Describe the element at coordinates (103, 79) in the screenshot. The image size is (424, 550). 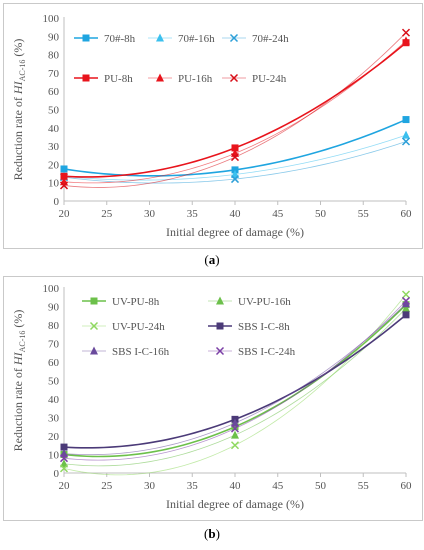
I see `legend-item: PU-8h` at that location.